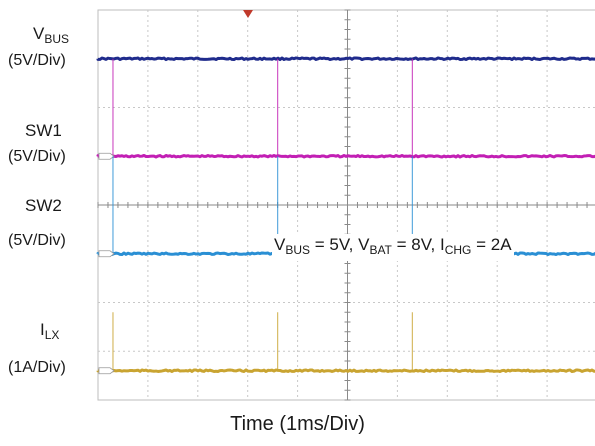  What do you see at coordinates (37, 240) in the screenshot?
I see `channel-scale-sw2: (5V/Div)` at bounding box center [37, 240].